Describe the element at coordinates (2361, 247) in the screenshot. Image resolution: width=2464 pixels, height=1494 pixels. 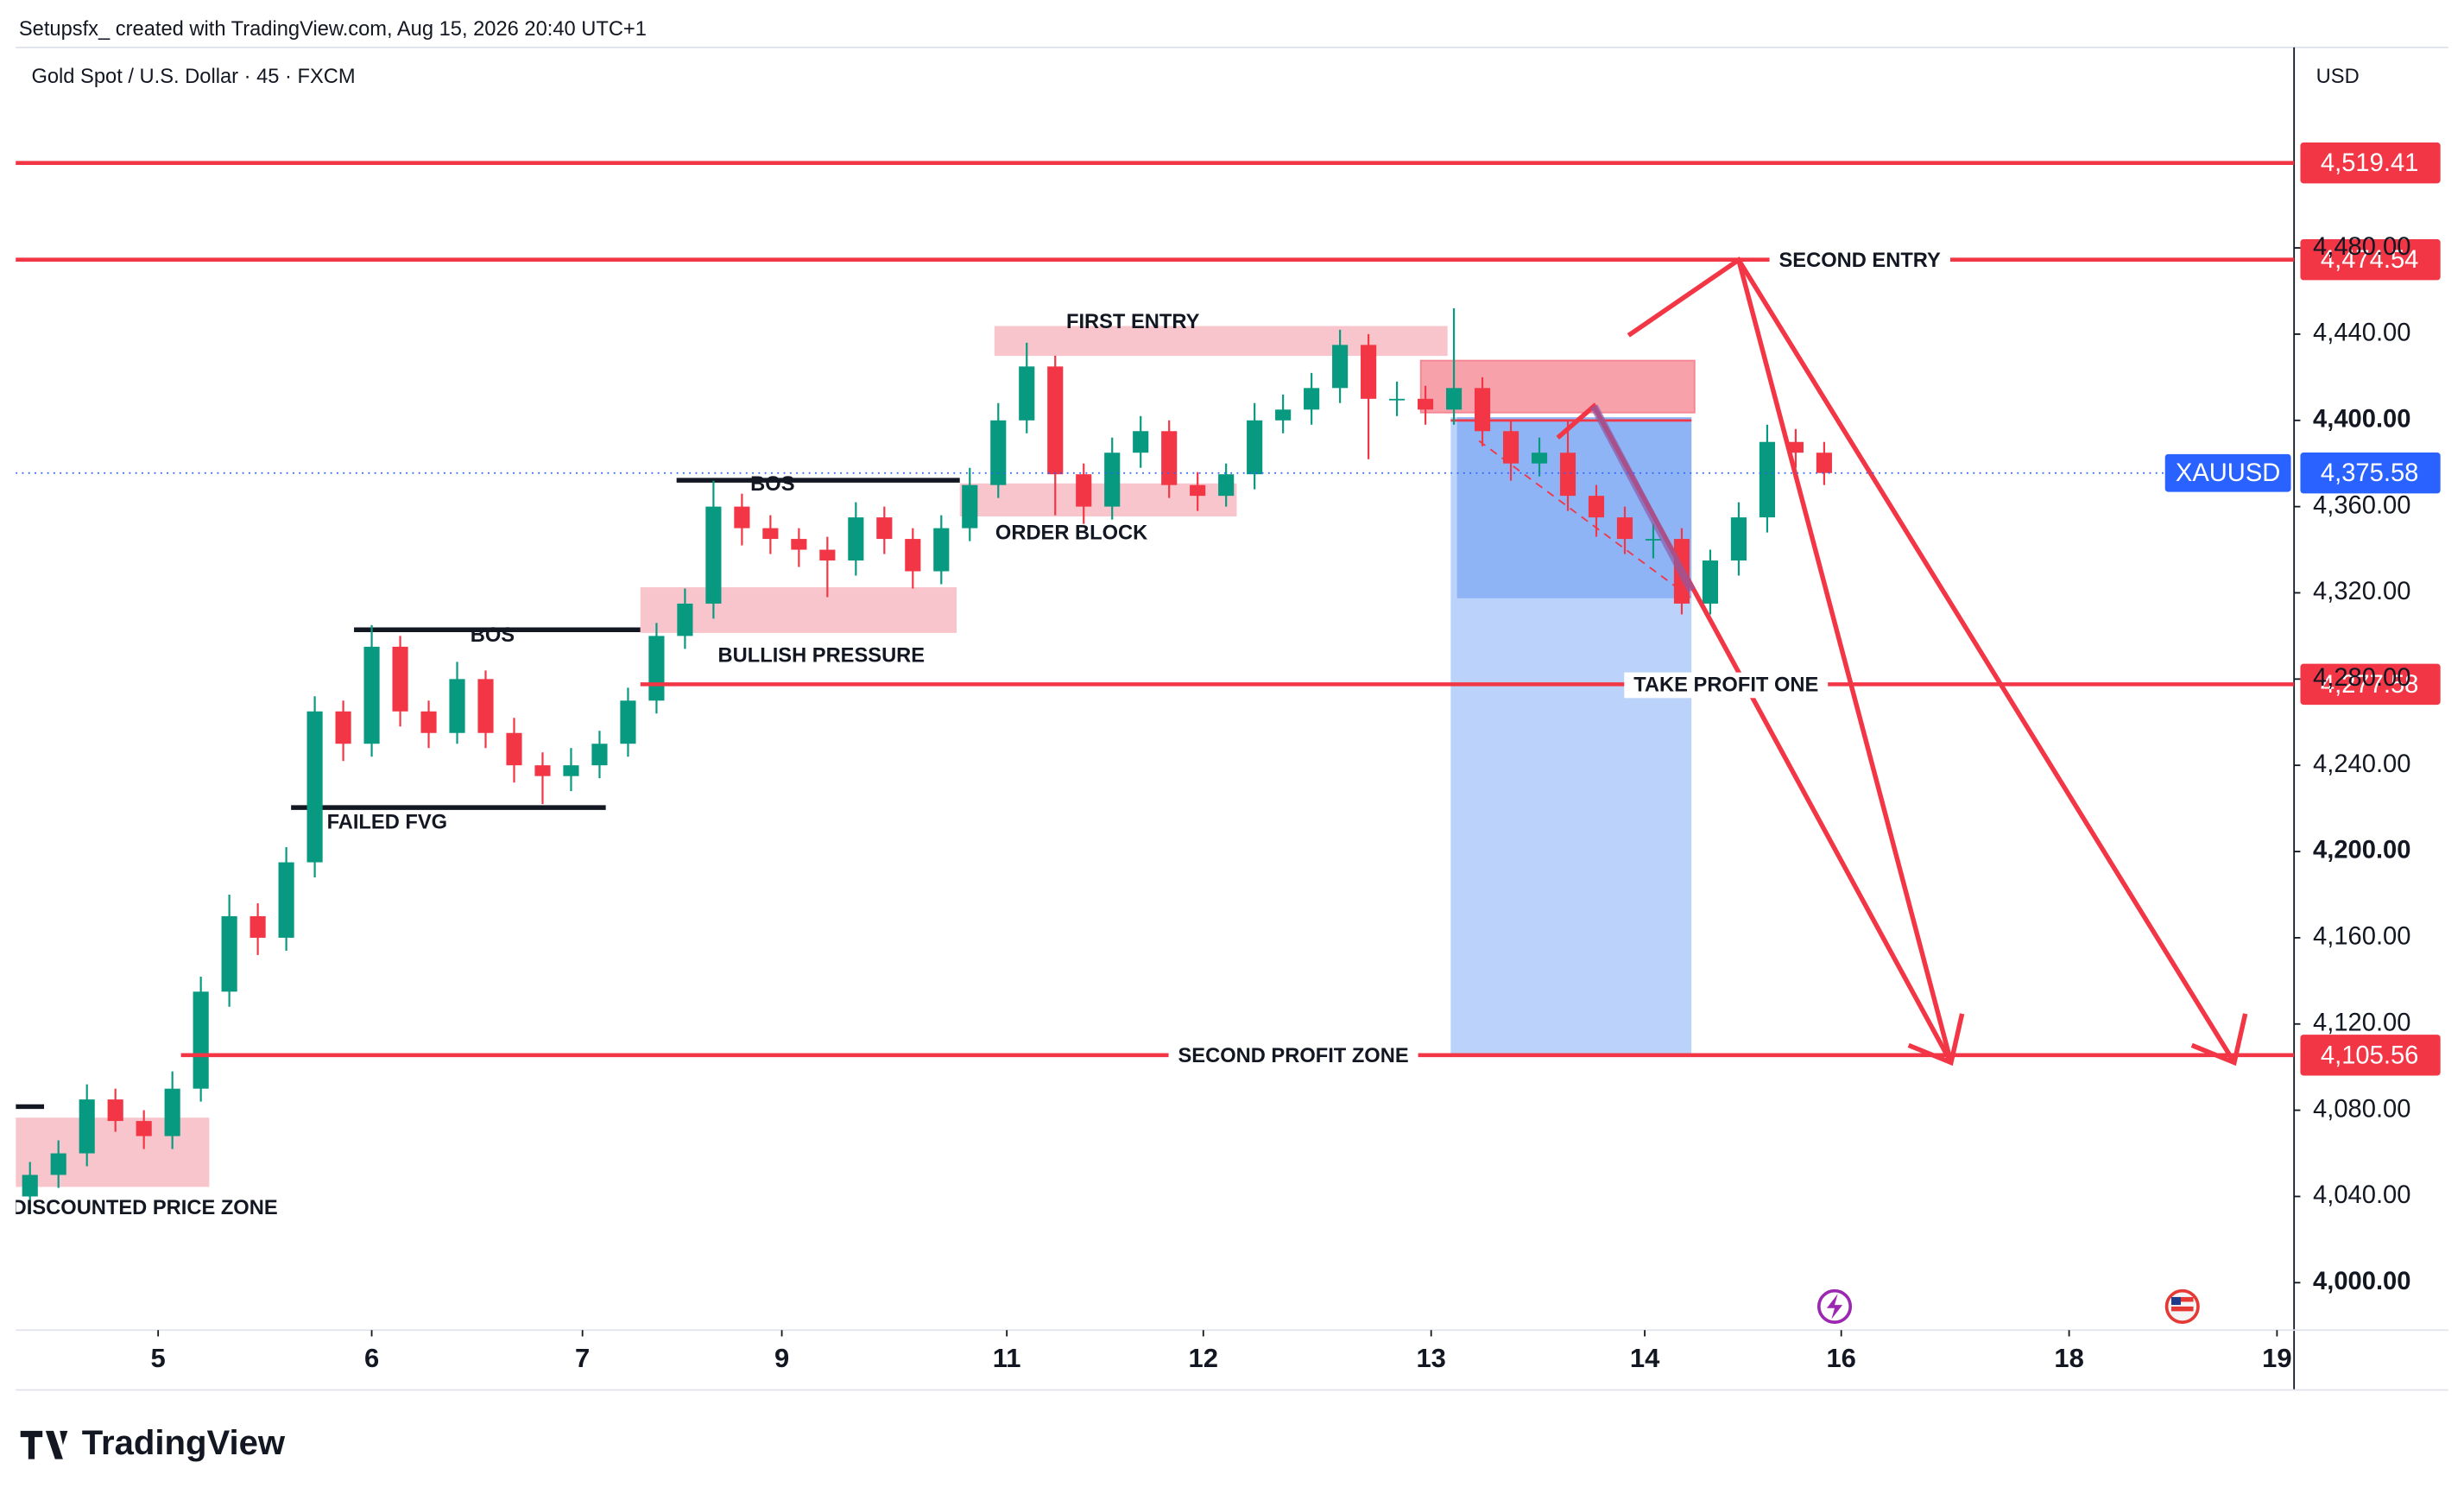
I see `y-tick-label: 4,480.00` at that location.